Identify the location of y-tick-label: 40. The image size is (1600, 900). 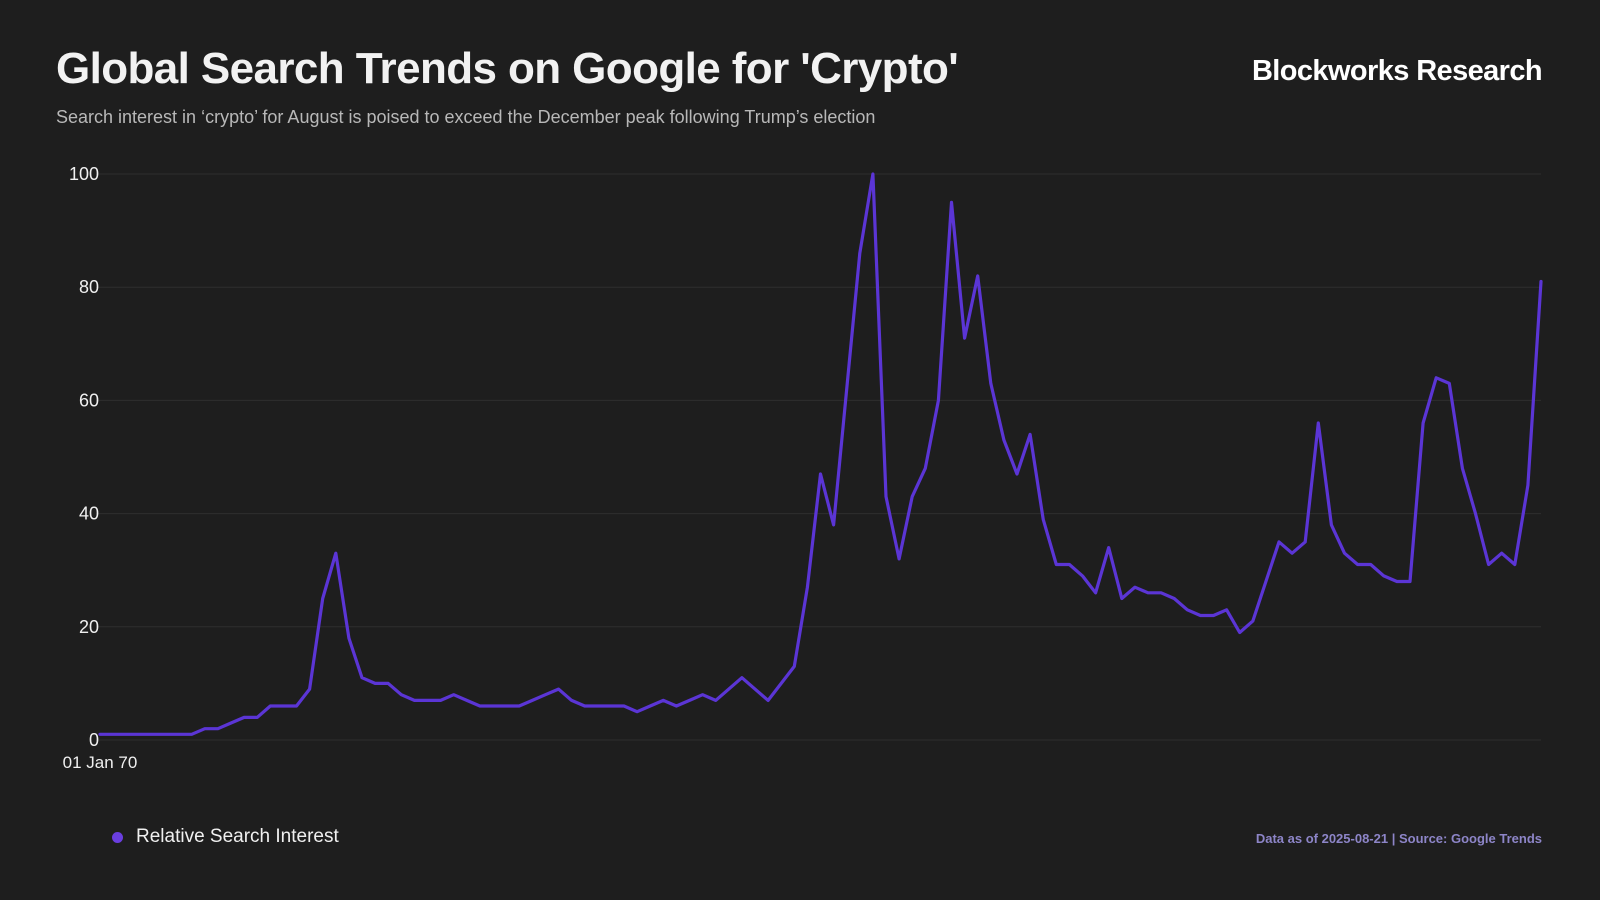
(89, 514).